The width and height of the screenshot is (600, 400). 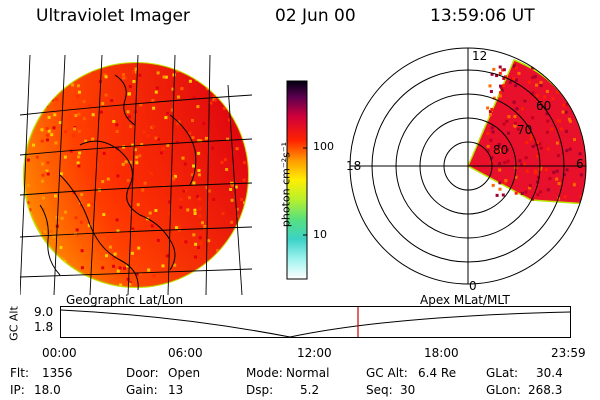 What do you see at coordinates (184, 373) in the screenshot?
I see `door-value: Open` at bounding box center [184, 373].